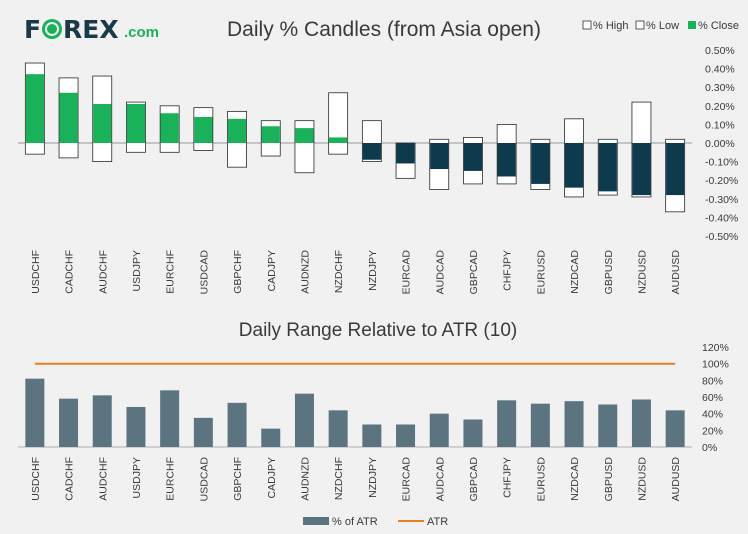 This screenshot has height=534, width=748. I want to click on candles-ytick-label: -0.30%, so click(721, 200).